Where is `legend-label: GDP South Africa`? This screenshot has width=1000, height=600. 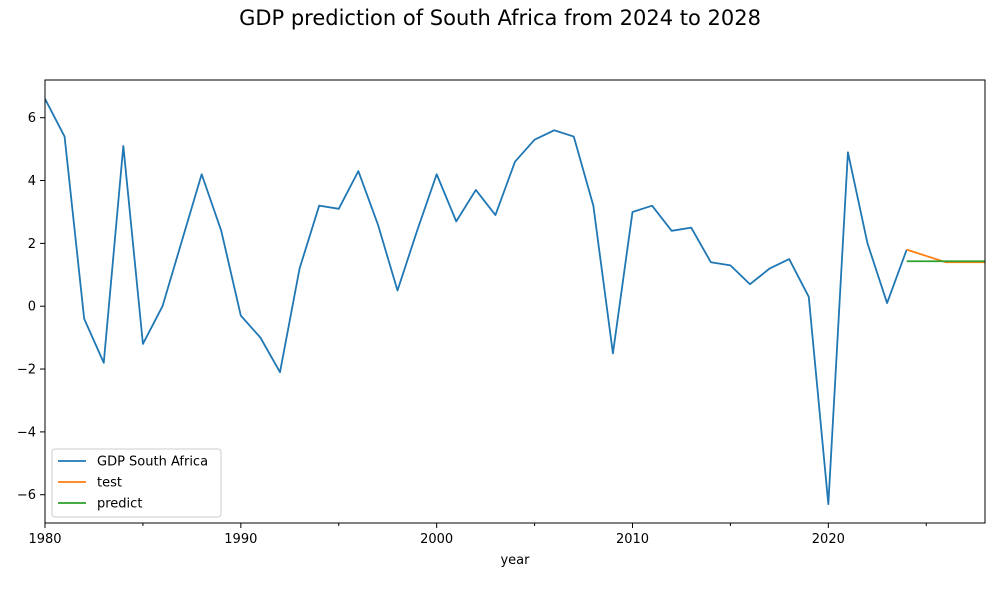 legend-label: GDP South Africa is located at coordinates (152, 462).